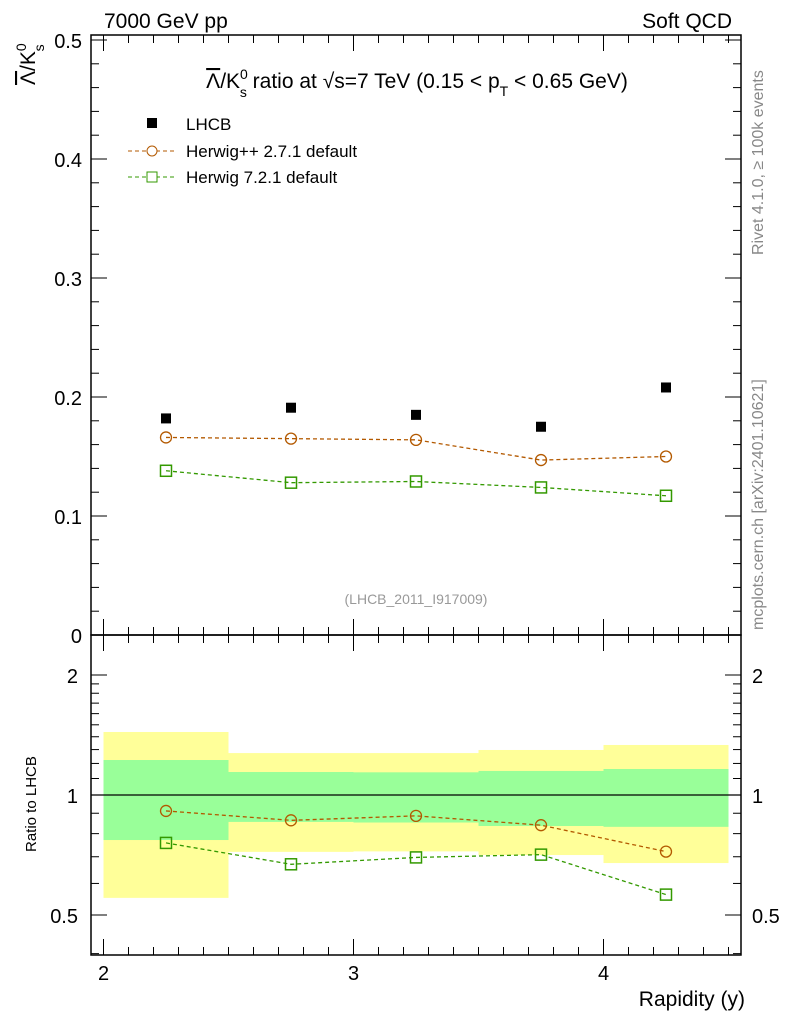  What do you see at coordinates (271, 151) in the screenshot?
I see `legend-label-herwigpp: Herwig++ 2.7.1 default` at bounding box center [271, 151].